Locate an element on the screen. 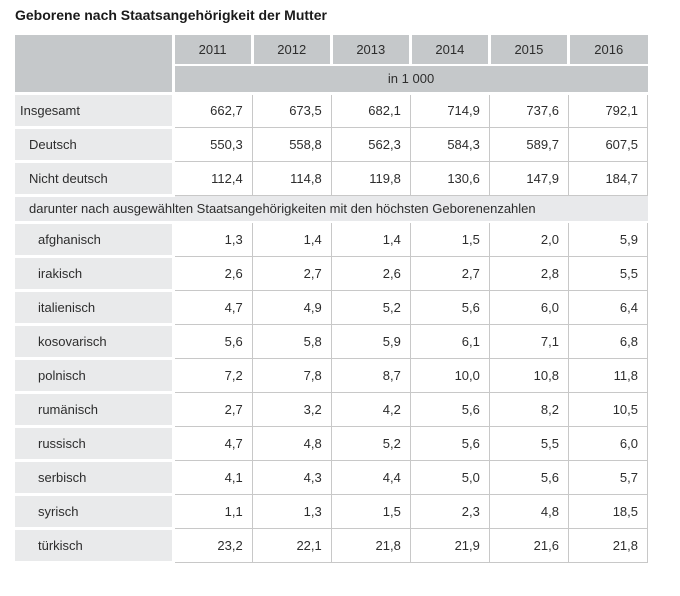 This screenshot has width=680, height=596. cell-value: 7,1 is located at coordinates (528, 341).